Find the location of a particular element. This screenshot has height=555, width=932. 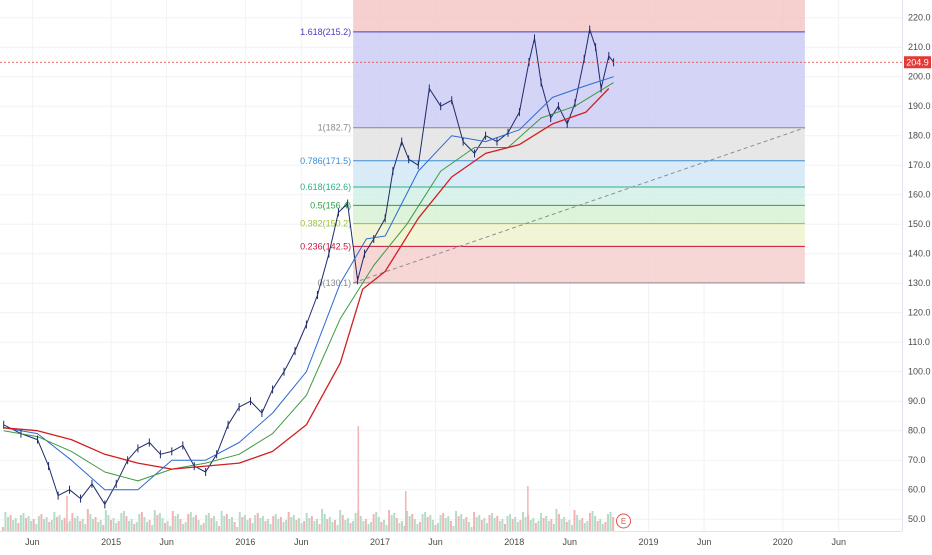

fib-level-label: 1(182.7) is located at coordinates (335, 128).